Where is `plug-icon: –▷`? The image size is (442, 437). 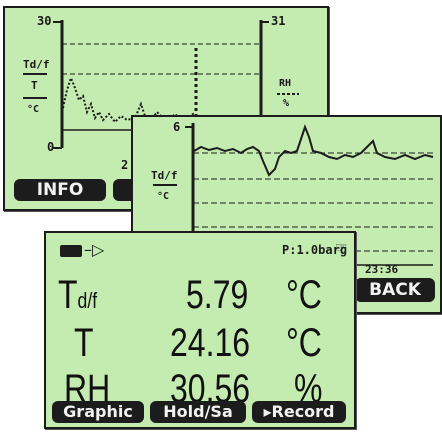
plug-icon: –▷ is located at coordinates (94, 249).